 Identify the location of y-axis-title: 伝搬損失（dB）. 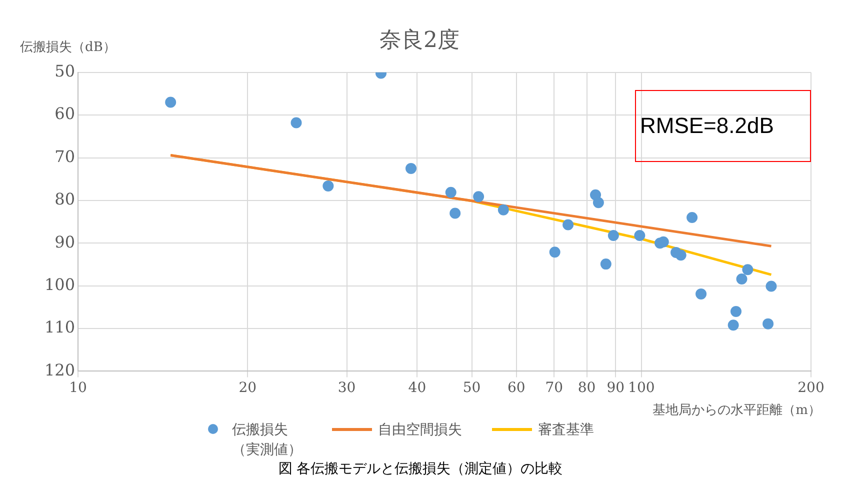
(68, 47).